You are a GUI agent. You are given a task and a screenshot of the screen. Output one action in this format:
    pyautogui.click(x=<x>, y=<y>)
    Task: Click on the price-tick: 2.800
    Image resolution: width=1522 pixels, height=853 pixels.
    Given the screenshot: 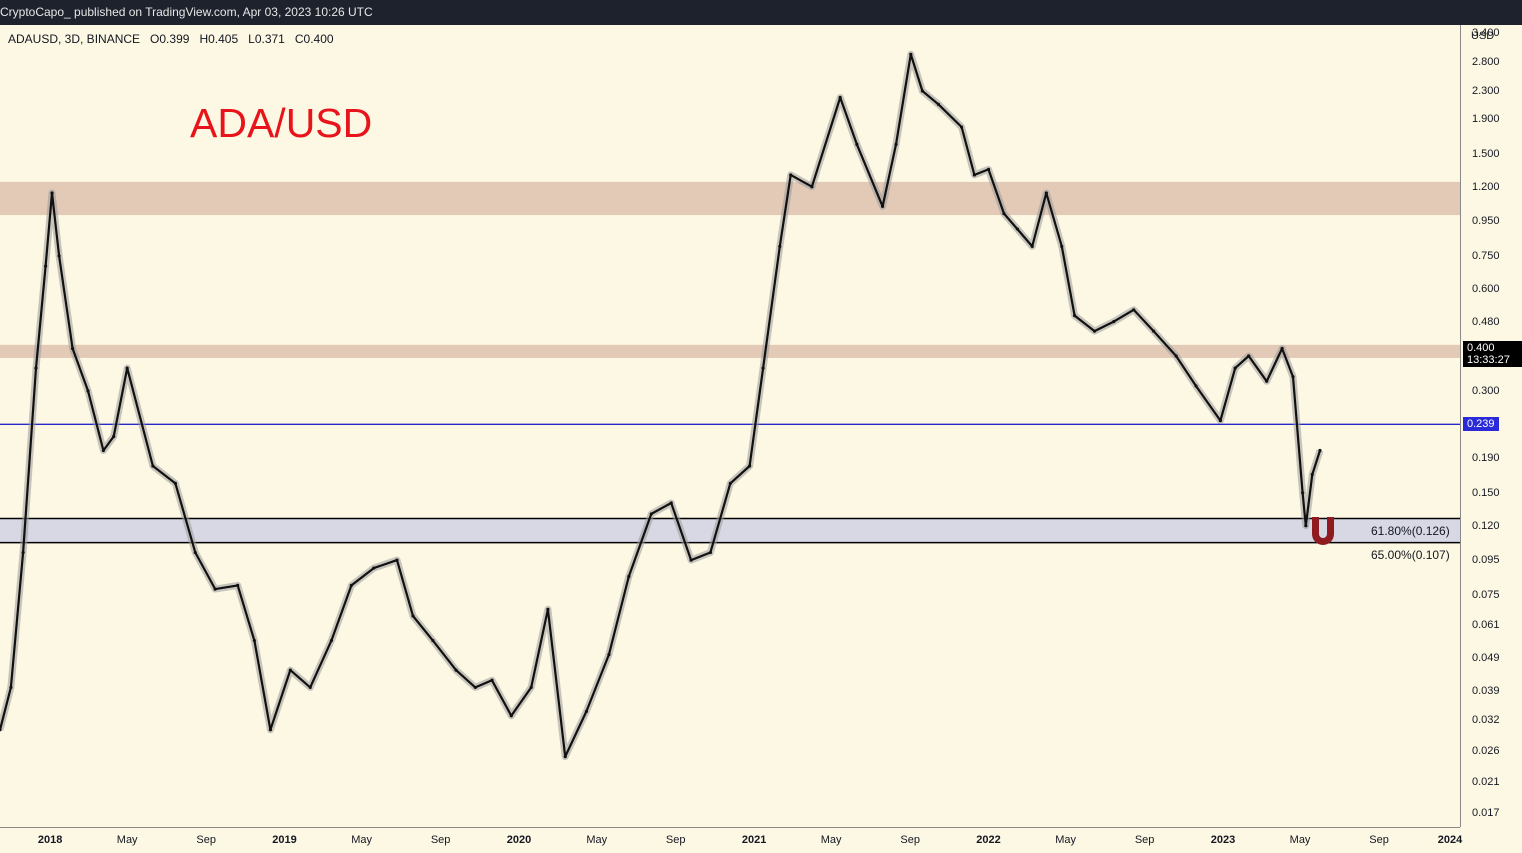 What is the action you would take?
    pyautogui.click(x=1486, y=61)
    